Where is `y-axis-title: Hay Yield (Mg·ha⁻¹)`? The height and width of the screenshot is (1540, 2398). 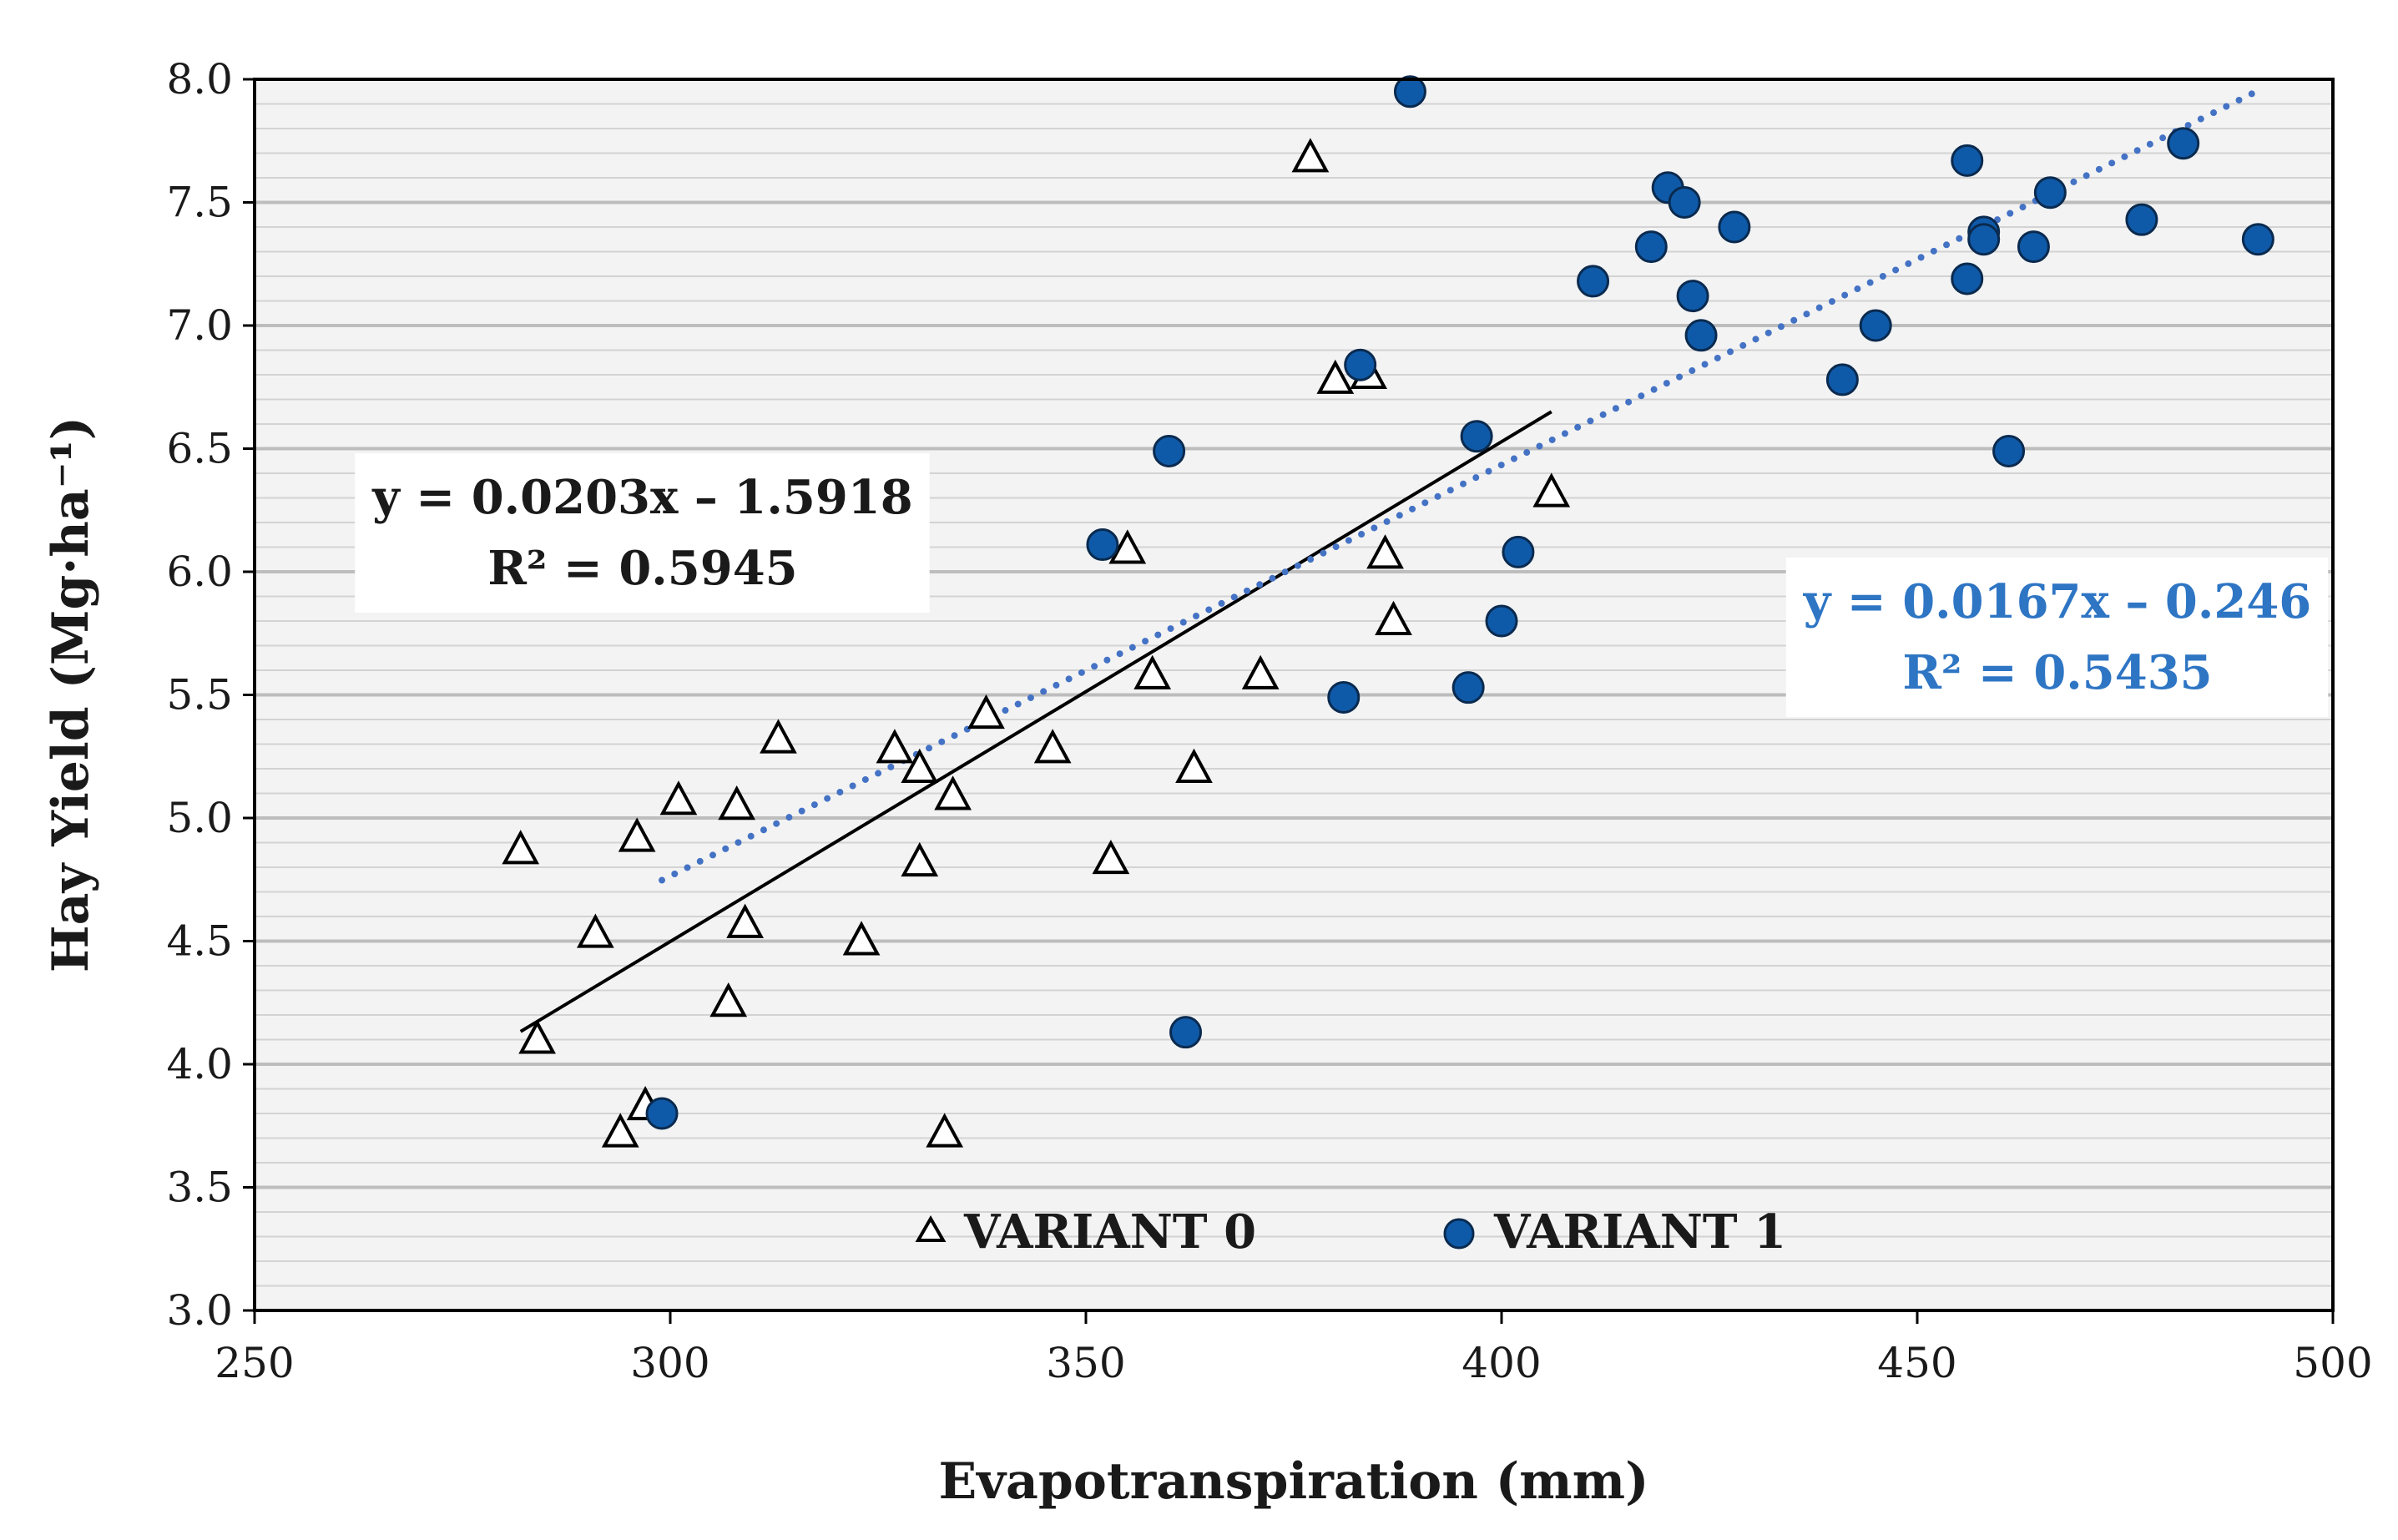
y-axis-title: Hay Yield (Mg·ha⁻¹) is located at coordinates (71, 694).